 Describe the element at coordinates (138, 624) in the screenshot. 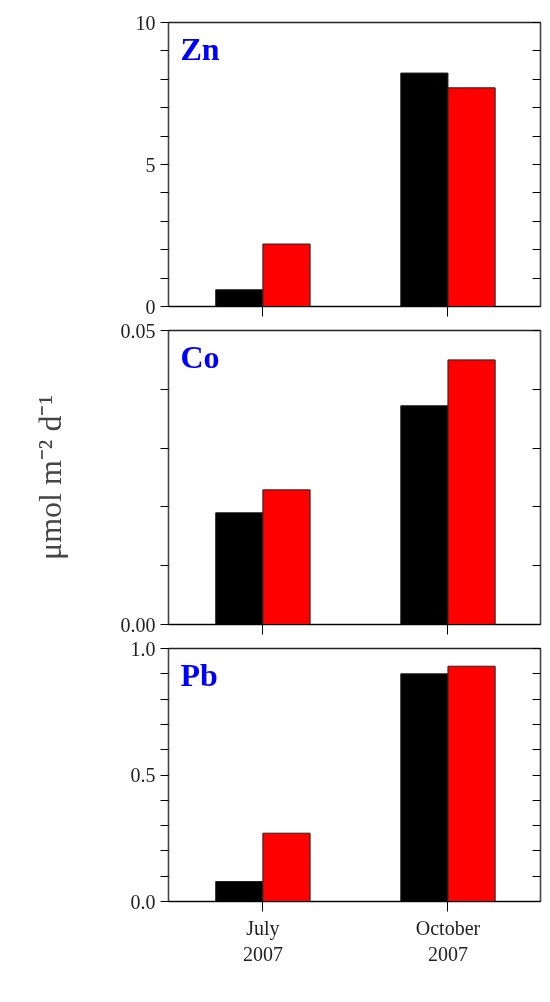

I see `y-tick-label: 0.00` at that location.